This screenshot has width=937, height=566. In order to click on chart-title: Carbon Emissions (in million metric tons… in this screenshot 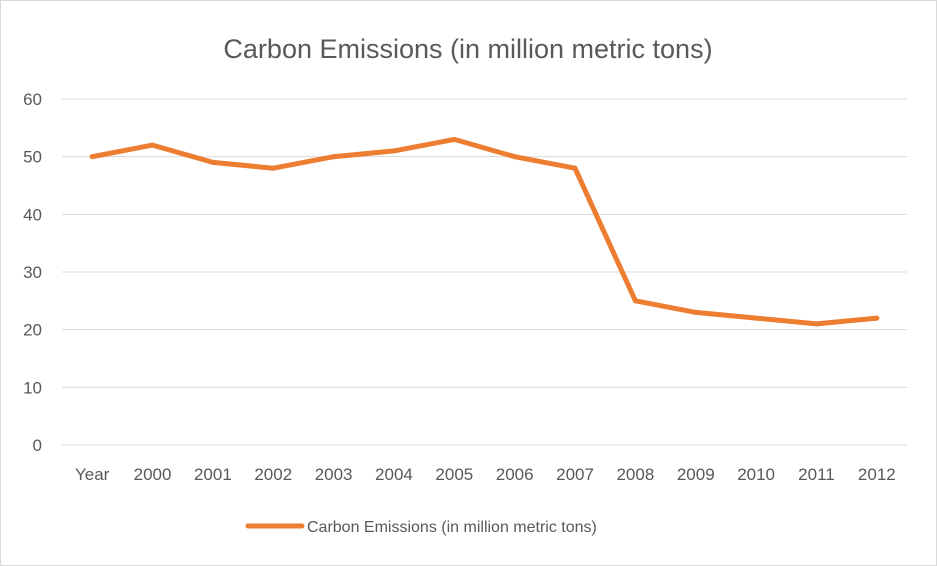, I will do `click(467, 49)`.